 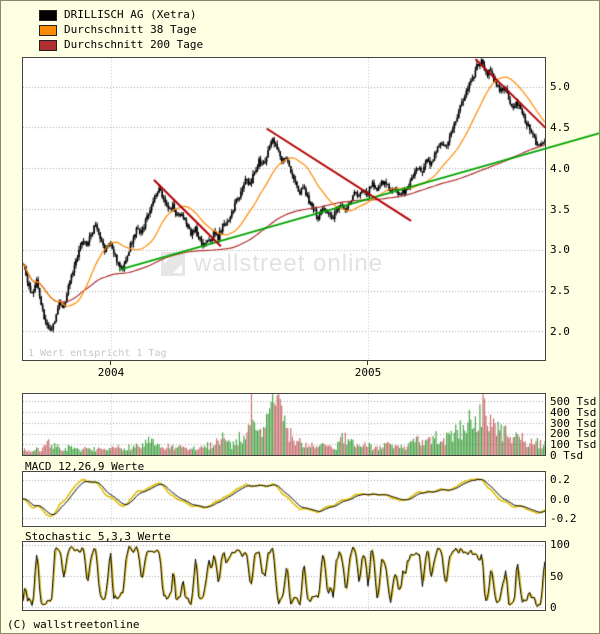 What do you see at coordinates (560, 290) in the screenshot?
I see `y-tick-label: 2.5` at bounding box center [560, 290].